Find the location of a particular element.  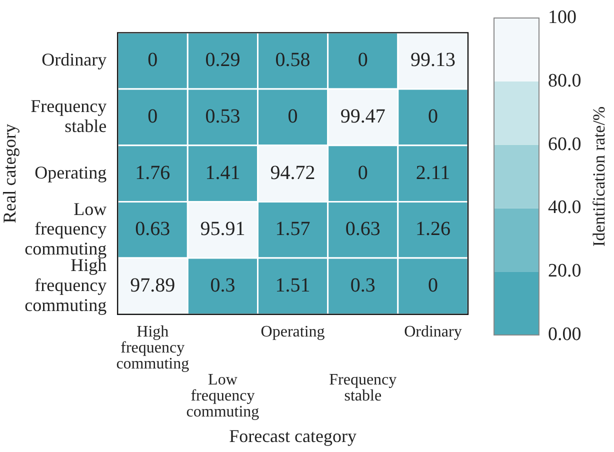

y-tick-label: Operating is located at coordinates (70, 172).